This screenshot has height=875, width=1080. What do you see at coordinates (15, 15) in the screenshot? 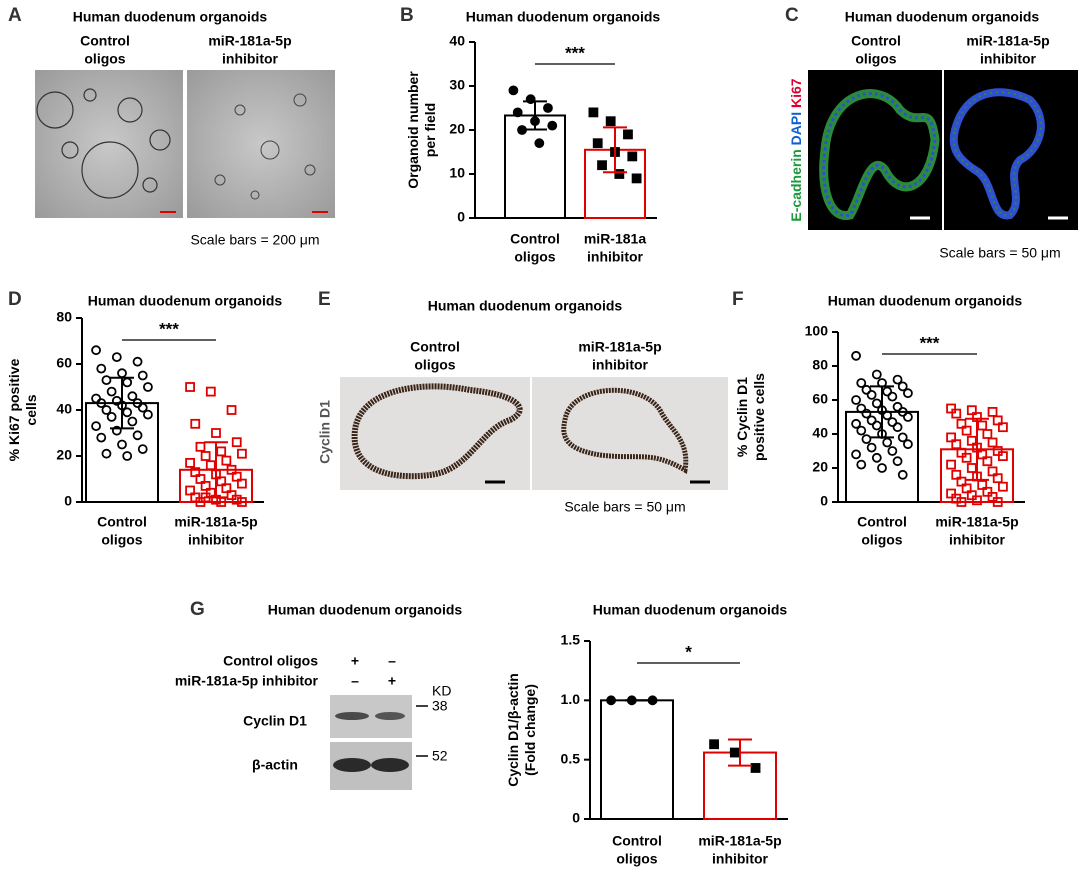
I see `panel-letter: A` at bounding box center [15, 15].